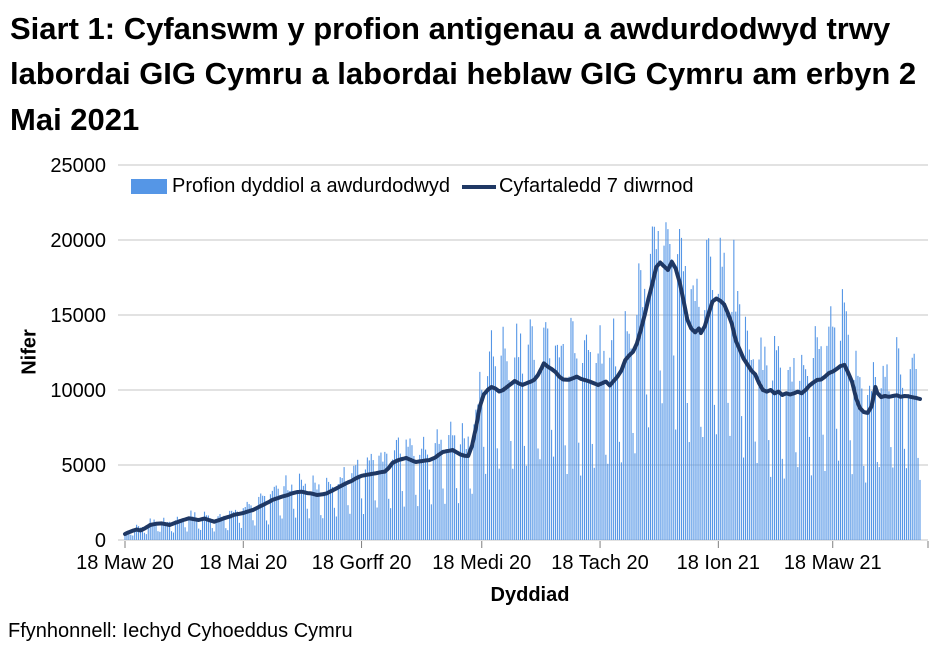  What do you see at coordinates (149, 186) in the screenshot?
I see `bar-series-swatch-icon` at bounding box center [149, 186].